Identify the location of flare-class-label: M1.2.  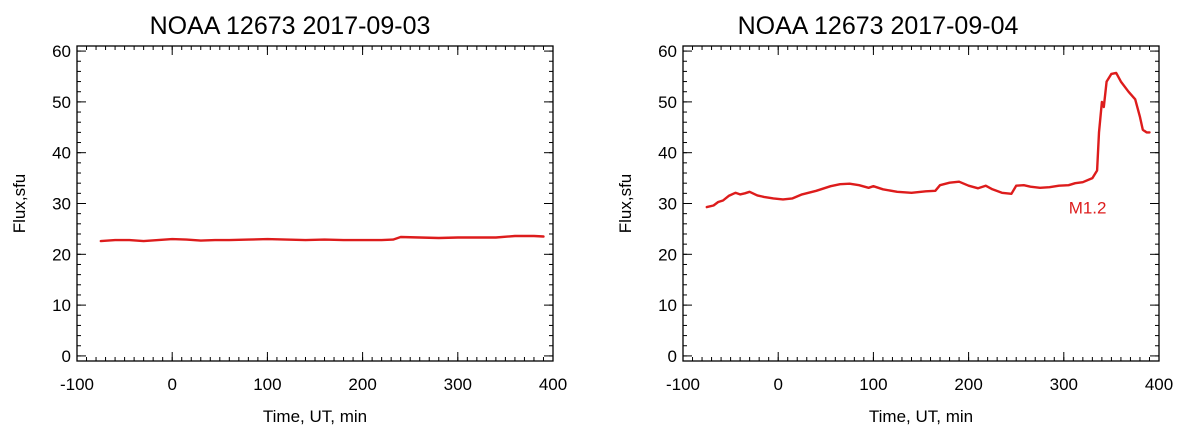
(1088, 208).